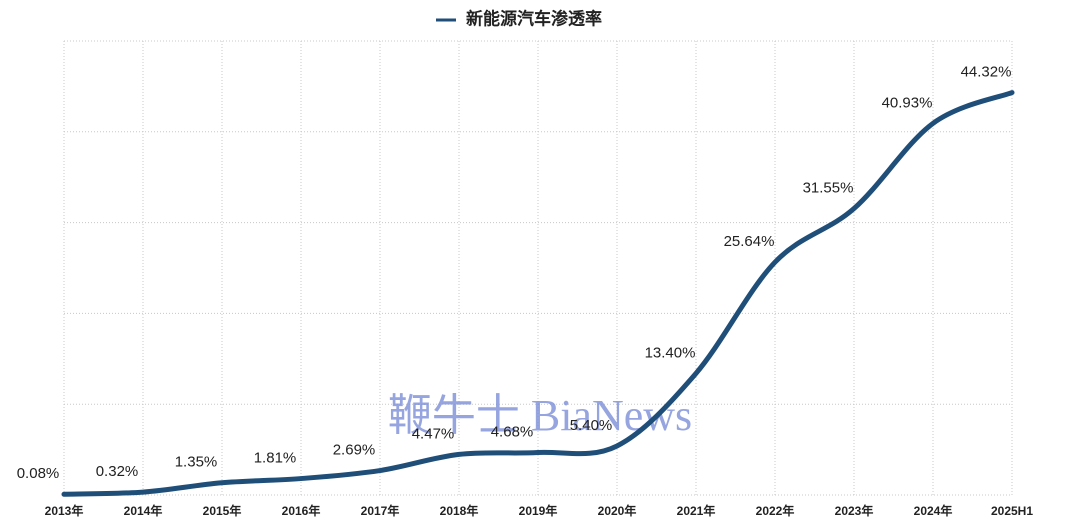  What do you see at coordinates (749, 241) in the screenshot?
I see `data-label: 25.64%` at bounding box center [749, 241].